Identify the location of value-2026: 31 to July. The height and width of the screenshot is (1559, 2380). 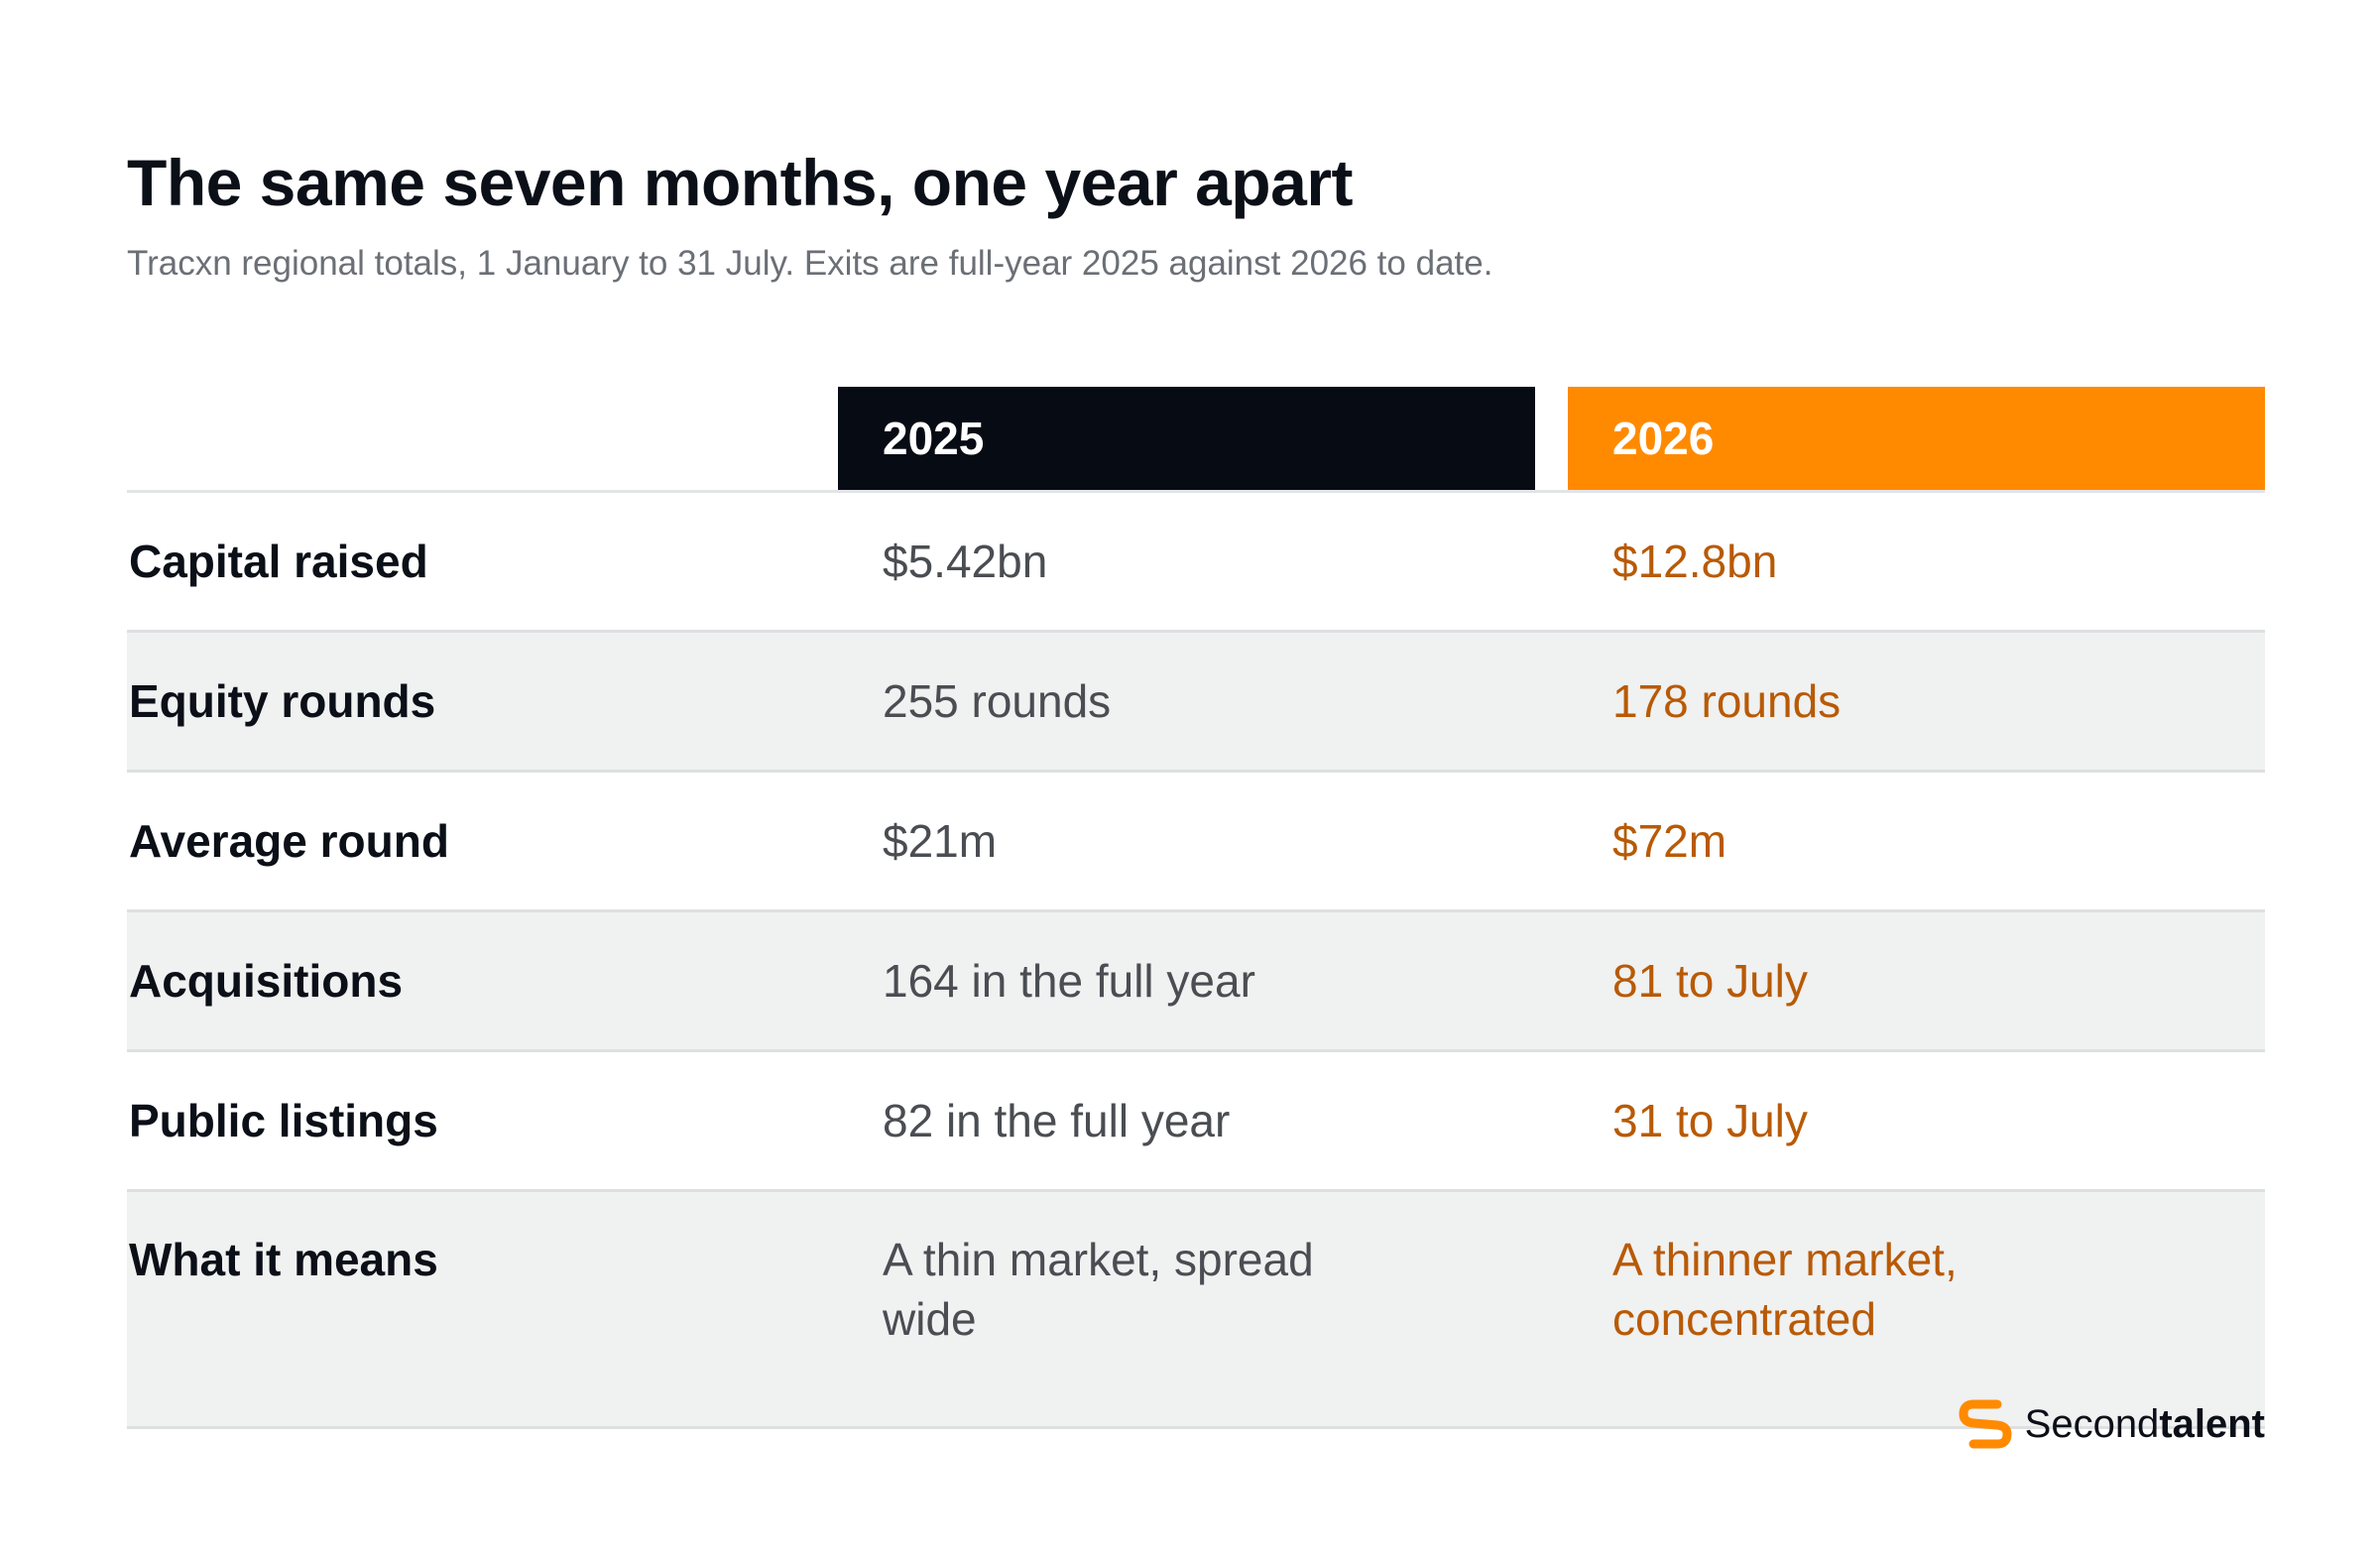
(1710, 1121).